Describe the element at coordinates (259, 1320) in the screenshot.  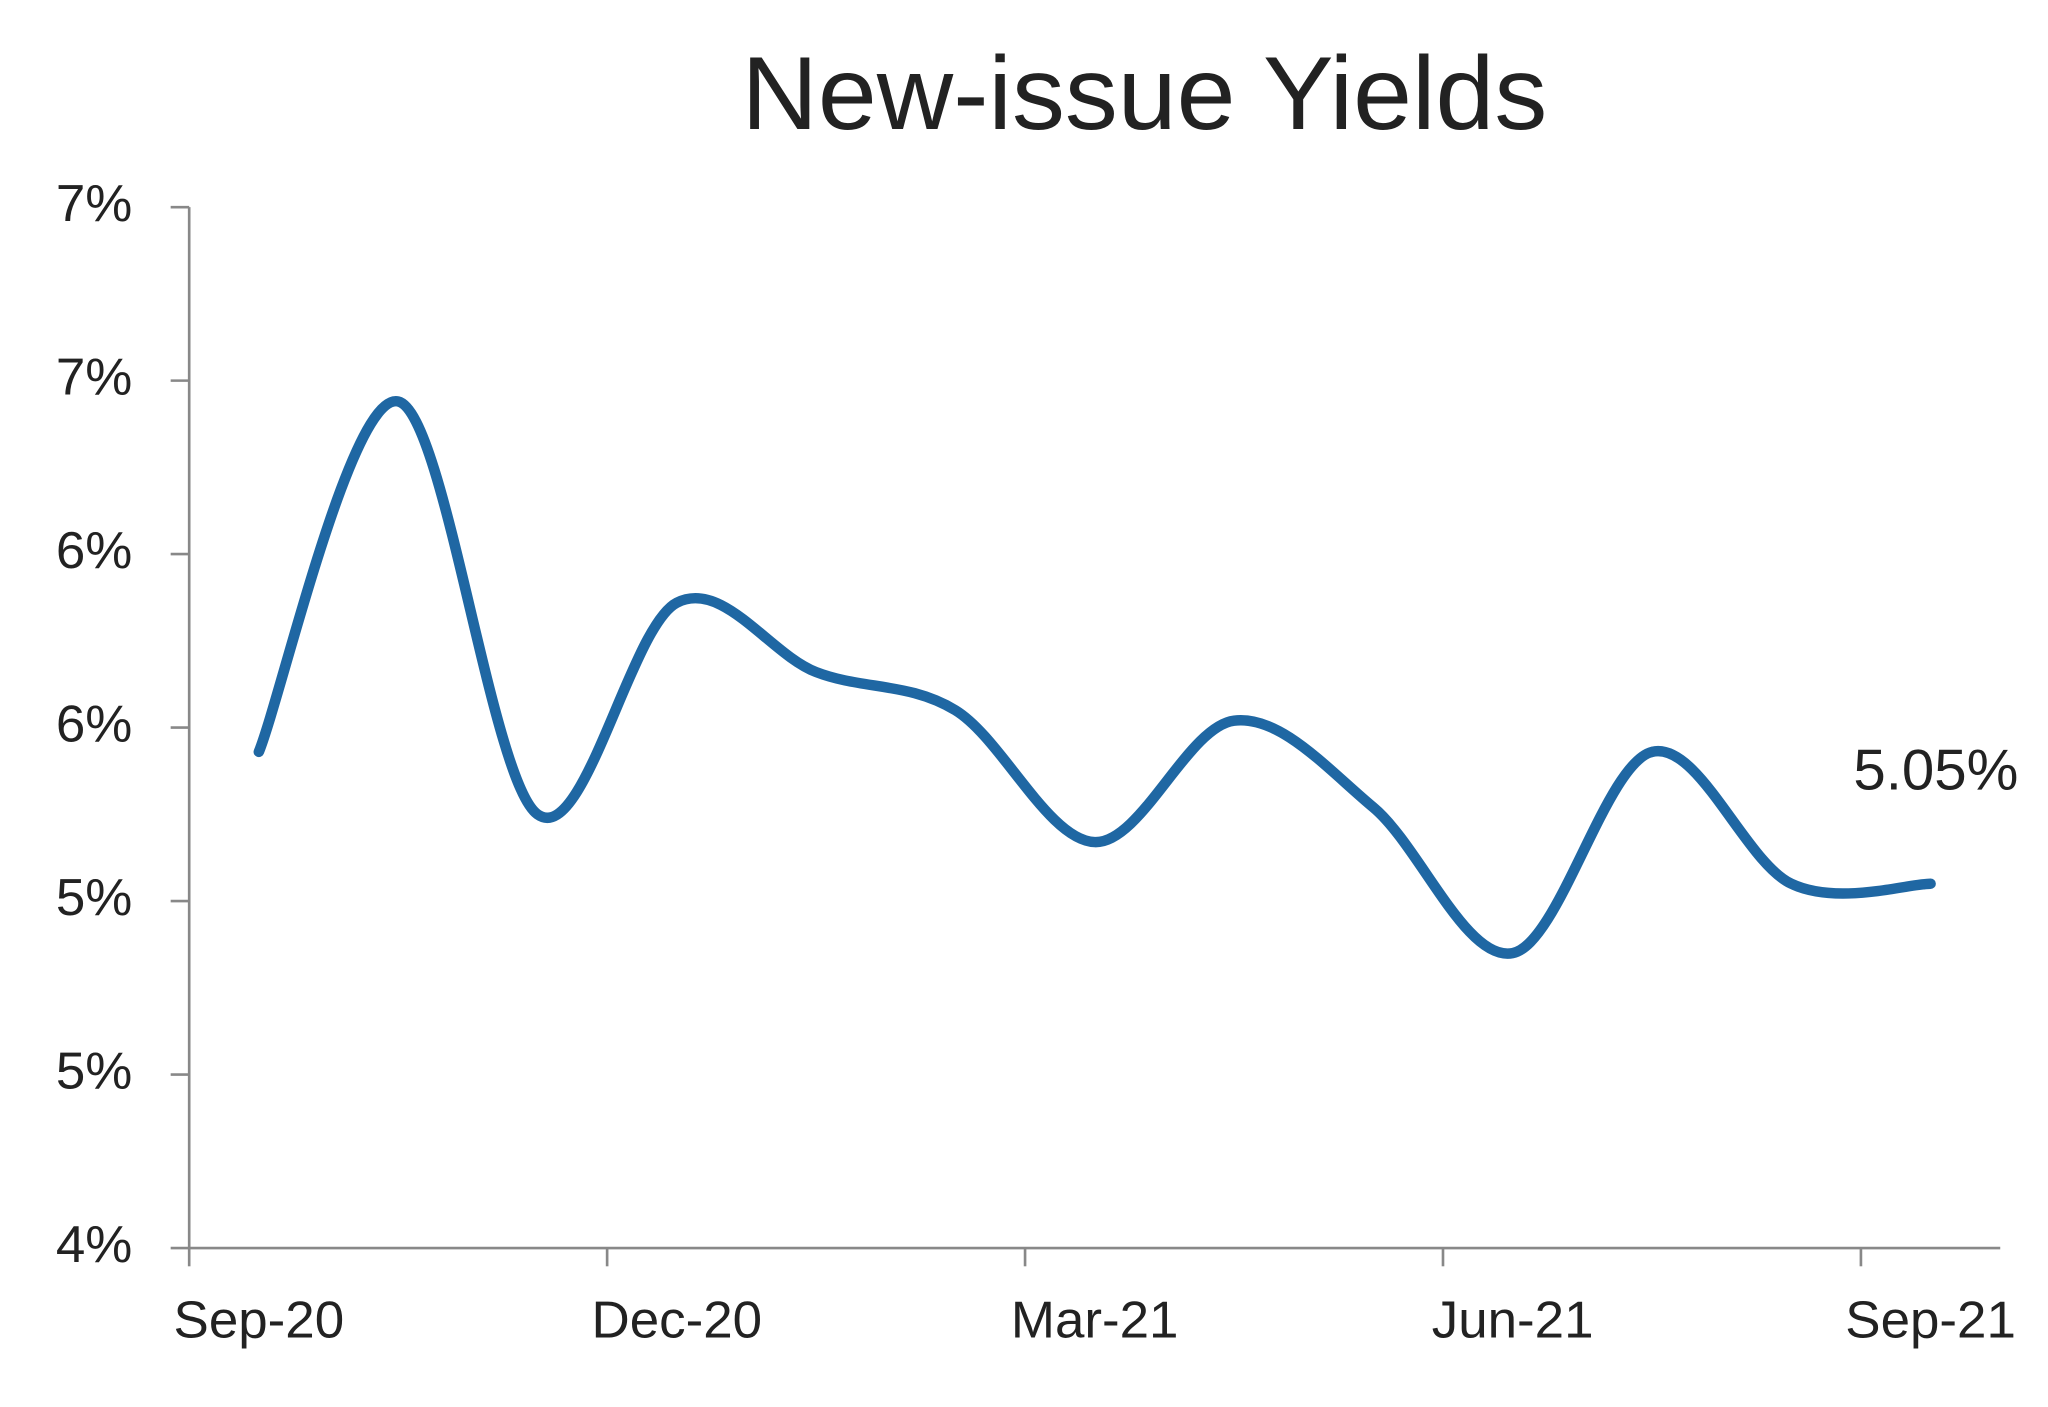
I see `x-tick-label: Sep-20` at that location.